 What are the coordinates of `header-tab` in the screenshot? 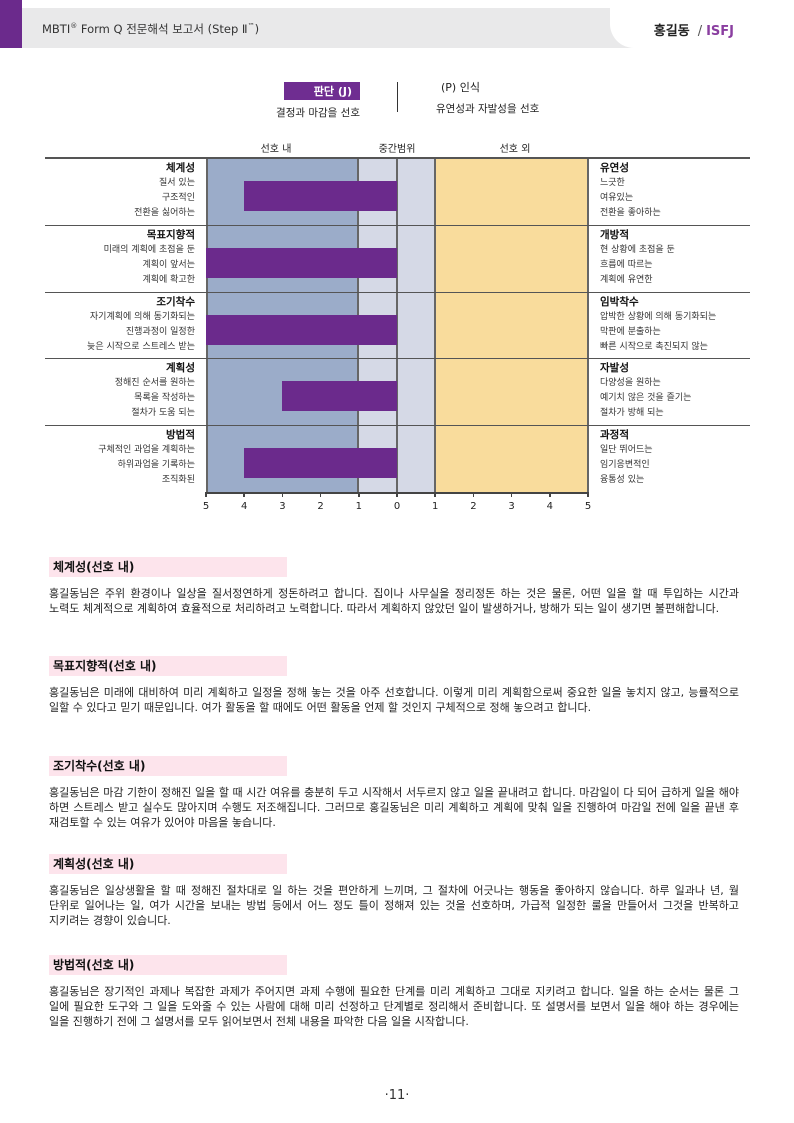 It's located at (702, 24).